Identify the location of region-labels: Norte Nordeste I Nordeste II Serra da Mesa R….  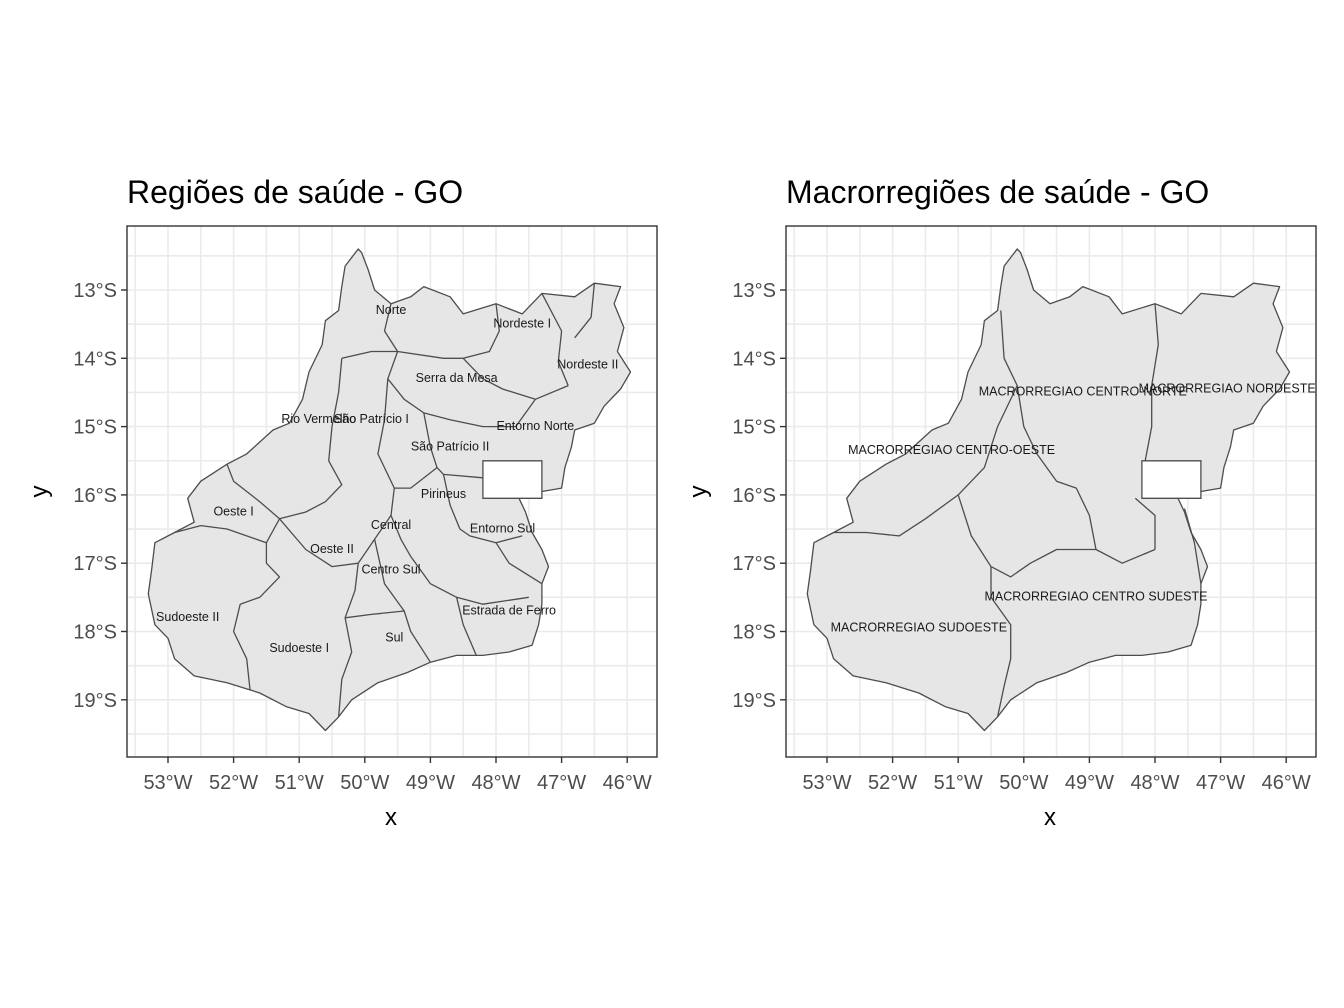
(387, 479).